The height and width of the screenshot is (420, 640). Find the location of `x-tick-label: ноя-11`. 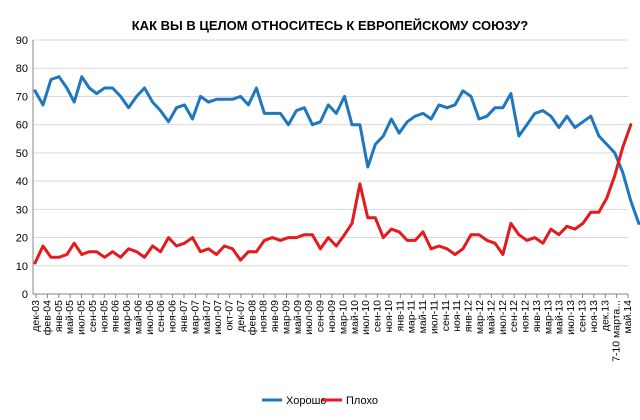

x-tick-label: ноя-11 is located at coordinates (457, 316).